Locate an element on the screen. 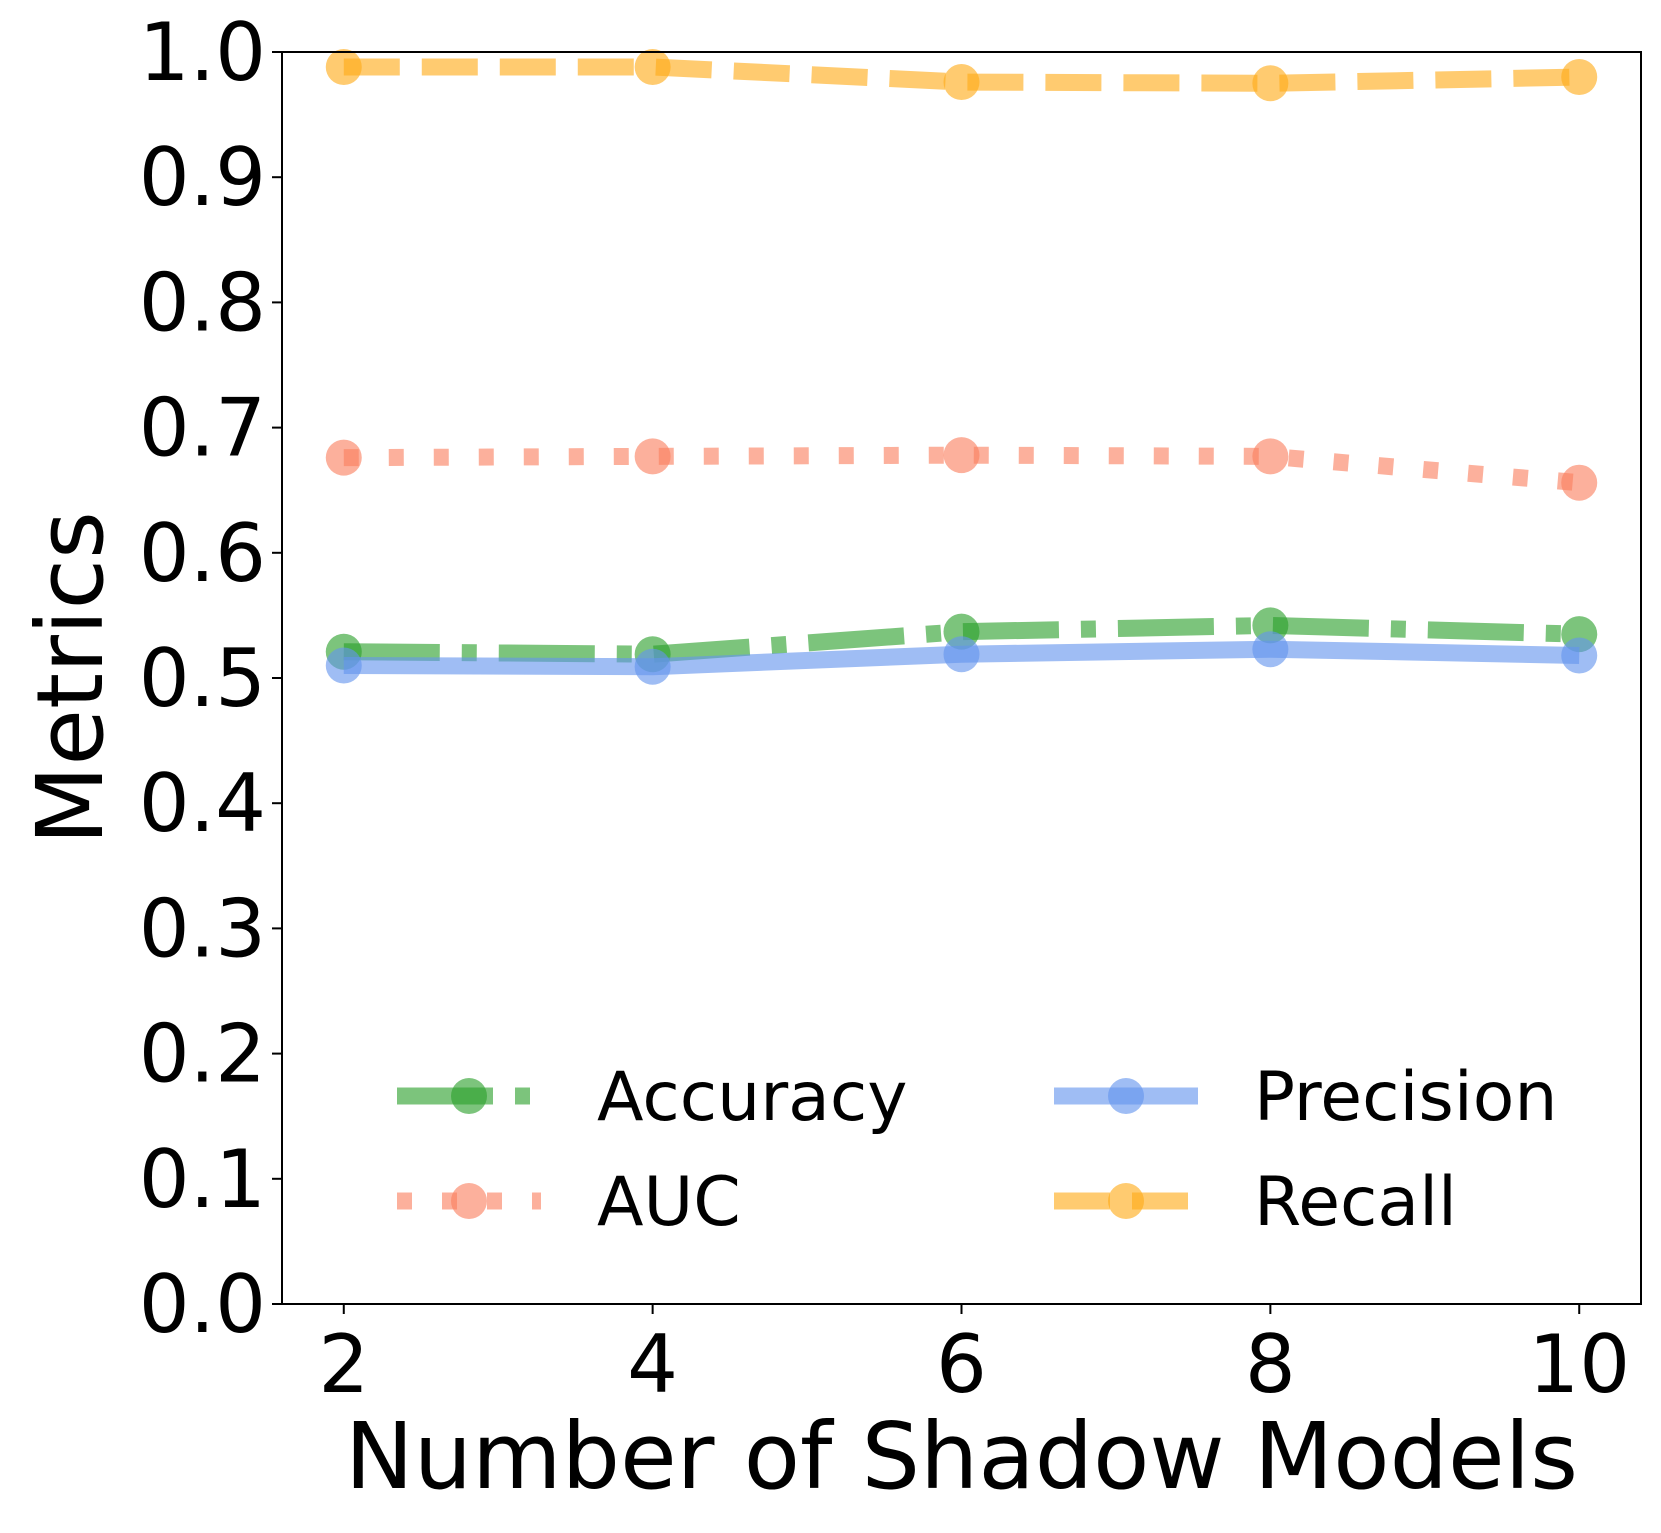  y-tick-label: 0.0 is located at coordinates (202, 1304).